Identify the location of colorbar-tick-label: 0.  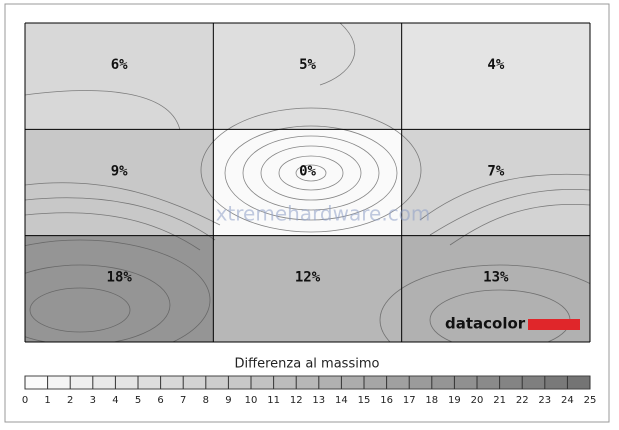
(25, 400).